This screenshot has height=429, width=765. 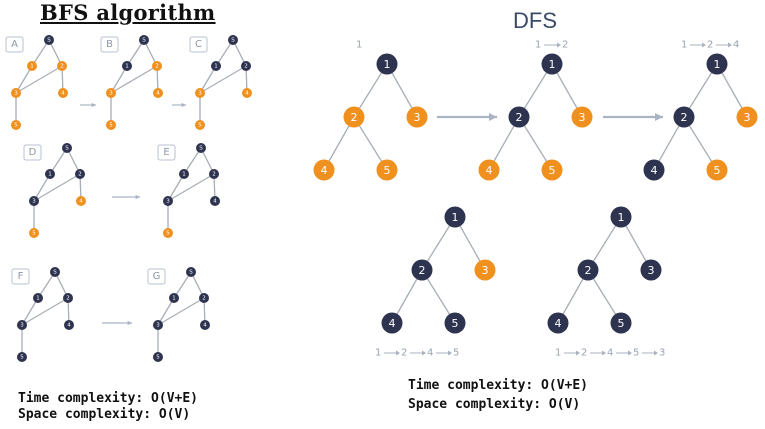 I want to click on bfs-panel: A S 1 2 3 4 5, so click(x=36, y=82).